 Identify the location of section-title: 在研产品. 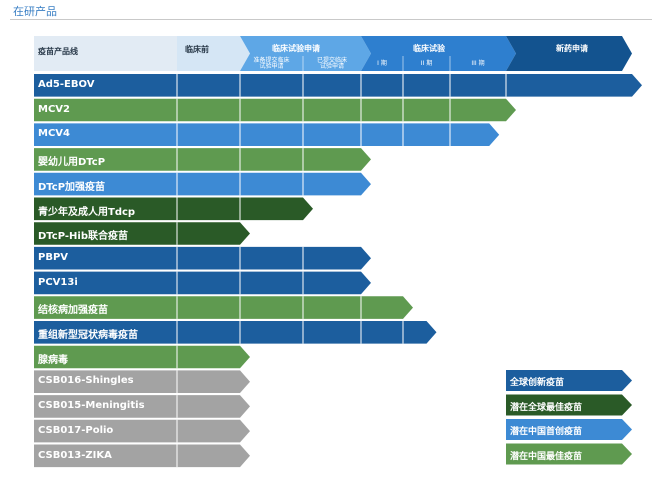
(35, 11).